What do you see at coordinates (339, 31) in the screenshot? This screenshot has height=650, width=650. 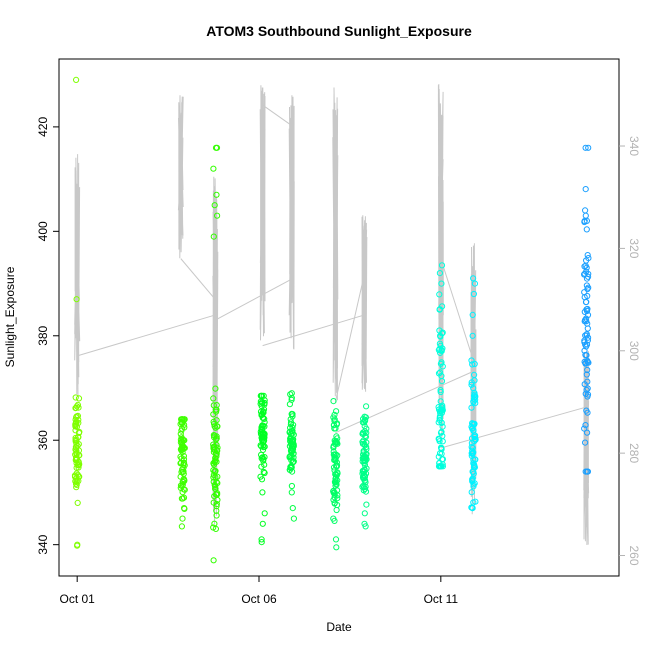 I see `chart-title: ATOM3 Southbound Sunlight_Exposure` at bounding box center [339, 31].